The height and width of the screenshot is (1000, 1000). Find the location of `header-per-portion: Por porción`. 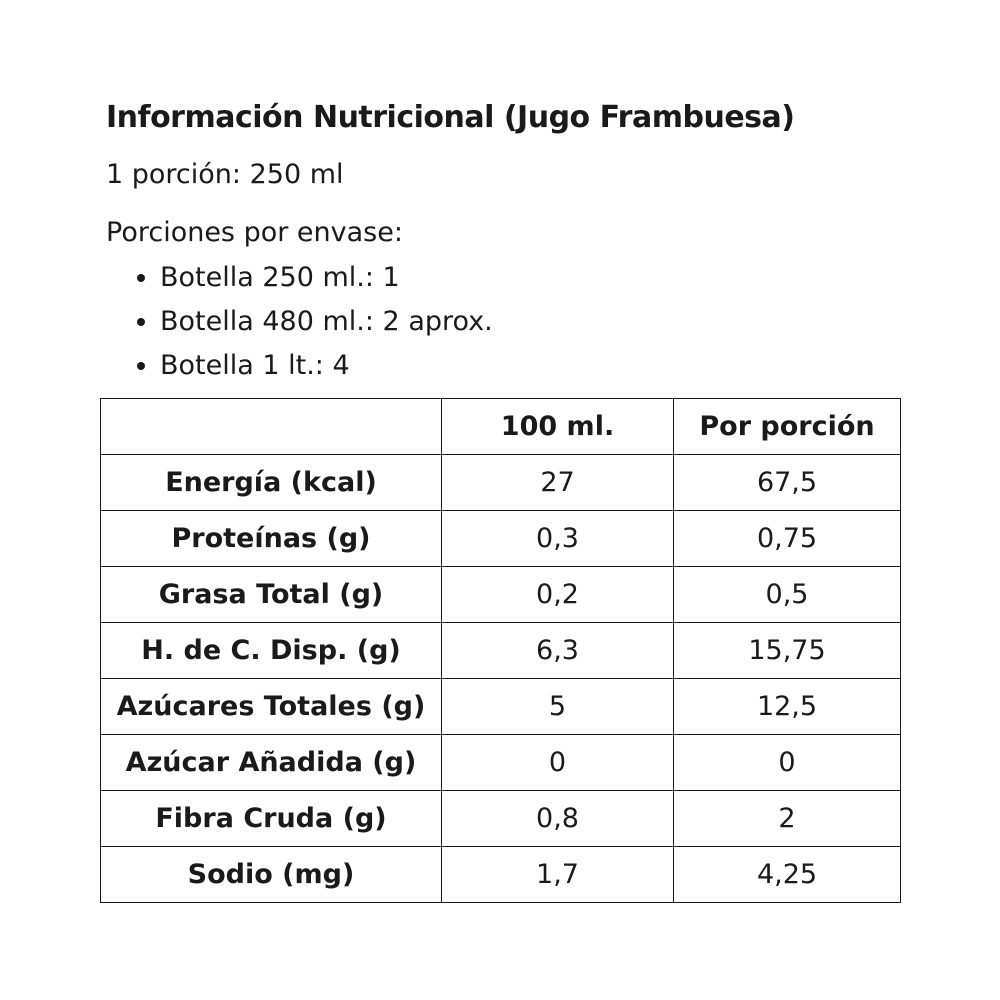

header-per-portion: Por porción is located at coordinates (787, 426).